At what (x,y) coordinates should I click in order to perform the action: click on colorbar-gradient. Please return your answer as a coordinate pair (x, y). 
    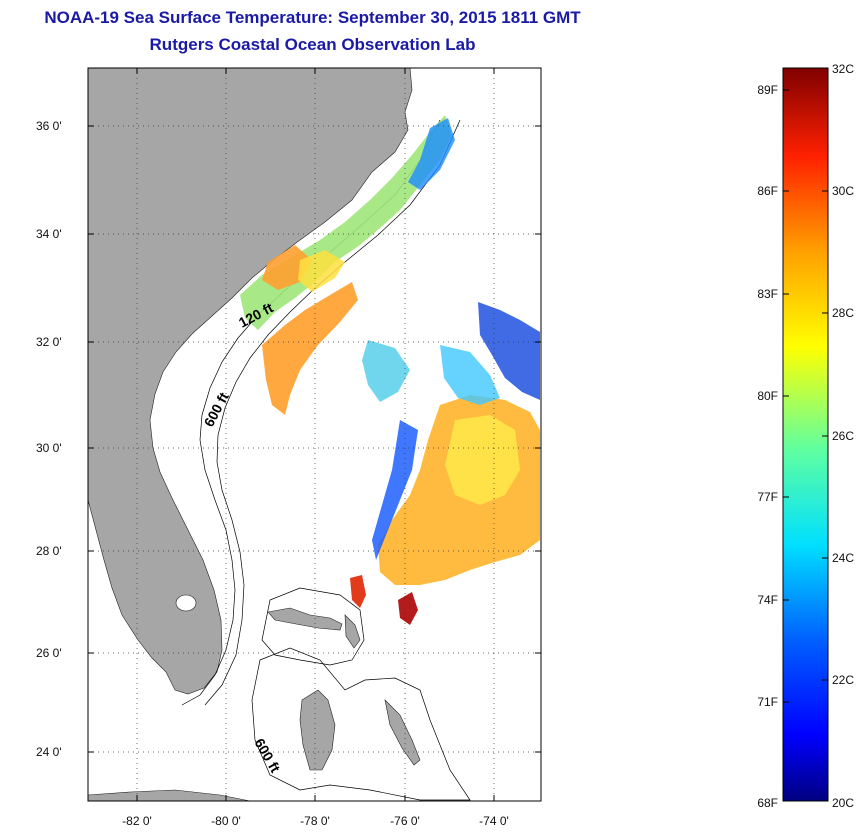
    Looking at the image, I should click on (805, 434).